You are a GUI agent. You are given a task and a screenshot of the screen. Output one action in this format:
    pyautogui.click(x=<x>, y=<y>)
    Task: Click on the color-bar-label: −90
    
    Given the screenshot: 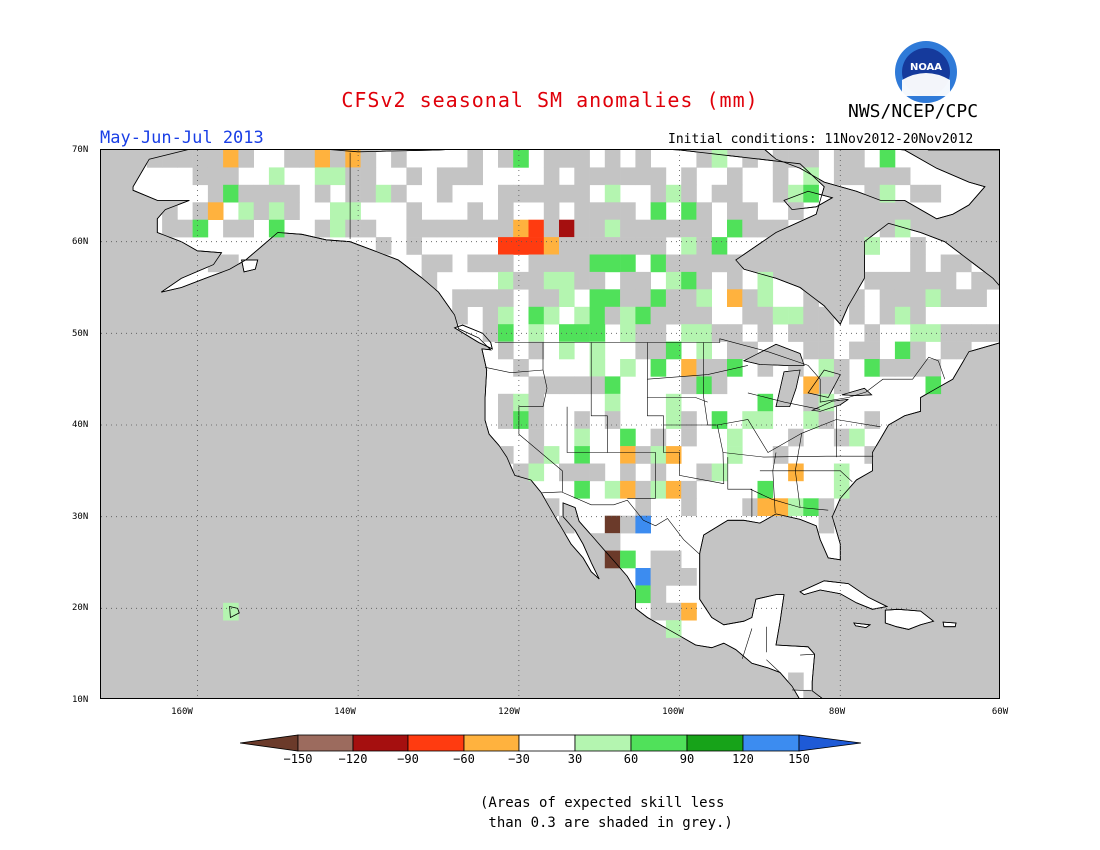 What is the action you would take?
    pyautogui.click(x=408, y=759)
    